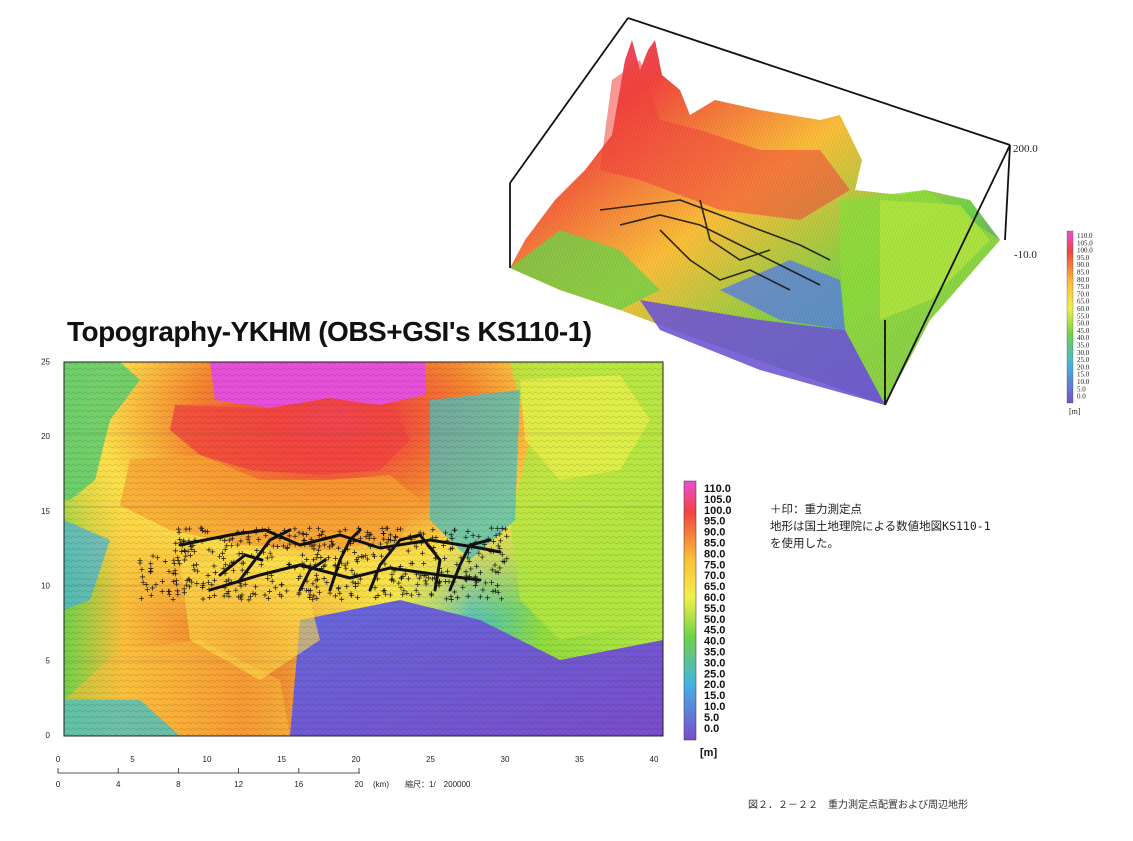  I want to click on scale-tick-label: 12, so click(238, 784).